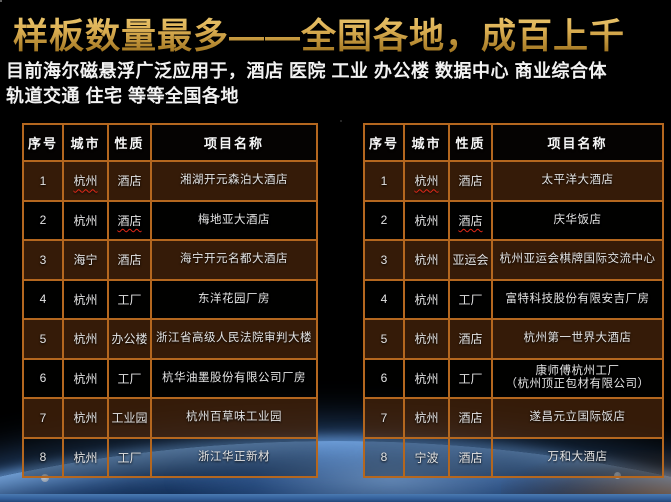 This screenshot has width=671, height=502. What do you see at coordinates (234, 378) in the screenshot?
I see `cell-project-name: 杭华油墨股份有限公司厂房` at bounding box center [234, 378].